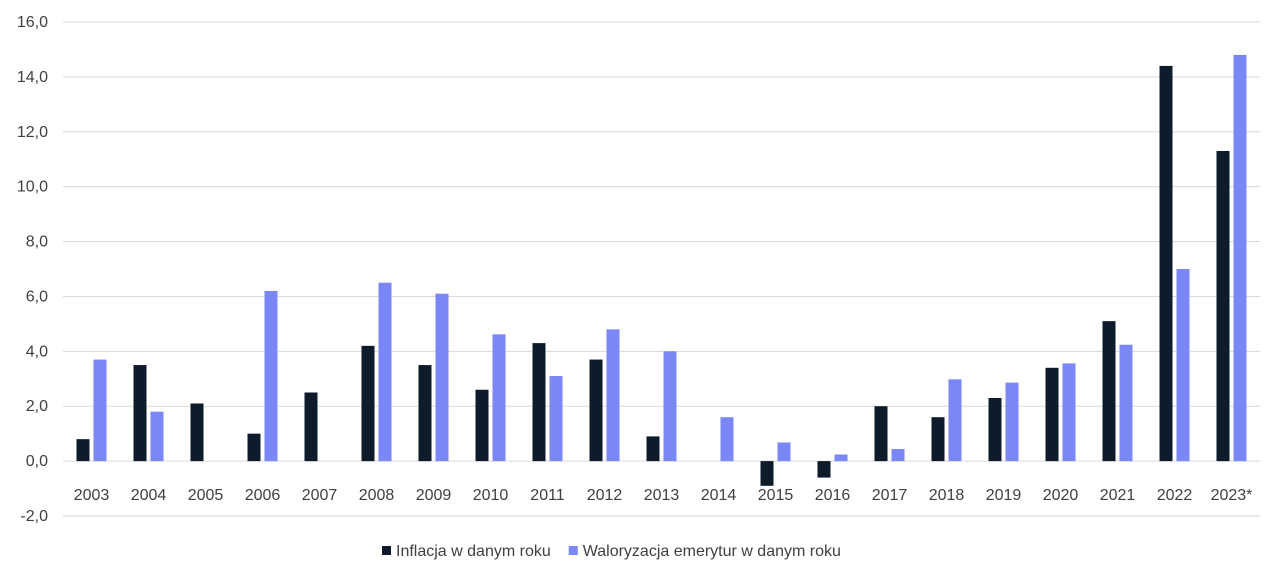  Describe the element at coordinates (1232, 495) in the screenshot. I see `x-tick-label: 2023*` at that location.